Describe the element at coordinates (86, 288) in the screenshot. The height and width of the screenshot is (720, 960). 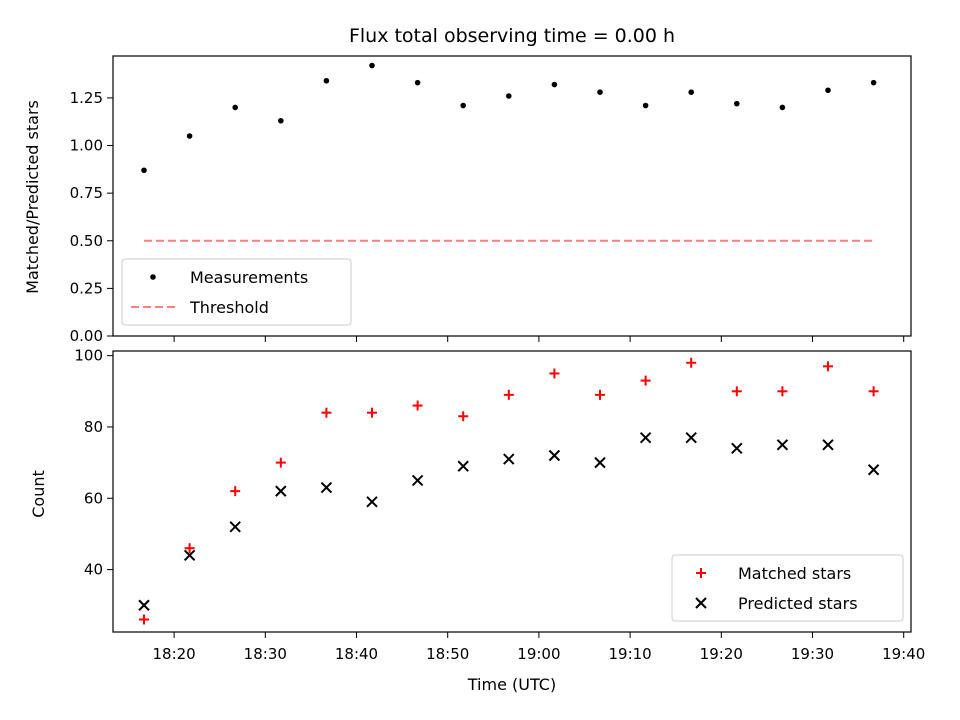
I see `top-y-tick-label: 0.25` at that location.